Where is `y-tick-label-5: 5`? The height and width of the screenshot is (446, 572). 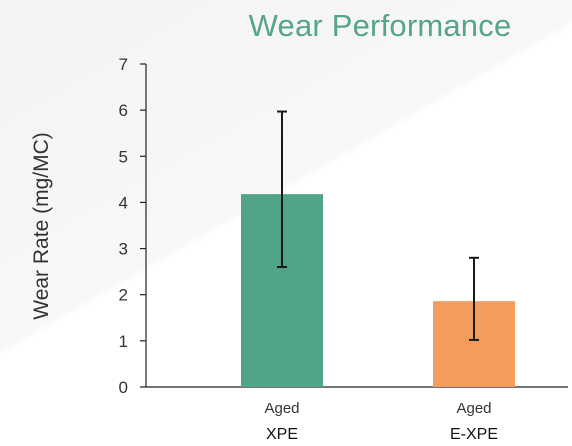
y-tick-label-5: 5 is located at coordinates (123, 156).